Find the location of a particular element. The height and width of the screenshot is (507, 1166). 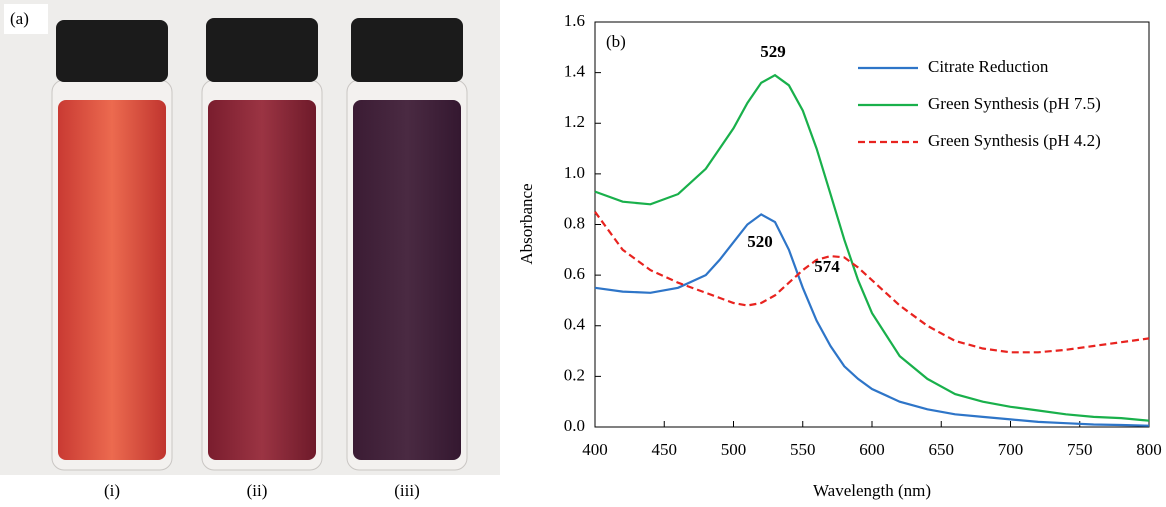

peak-annotation: 520 is located at coordinates (760, 241).